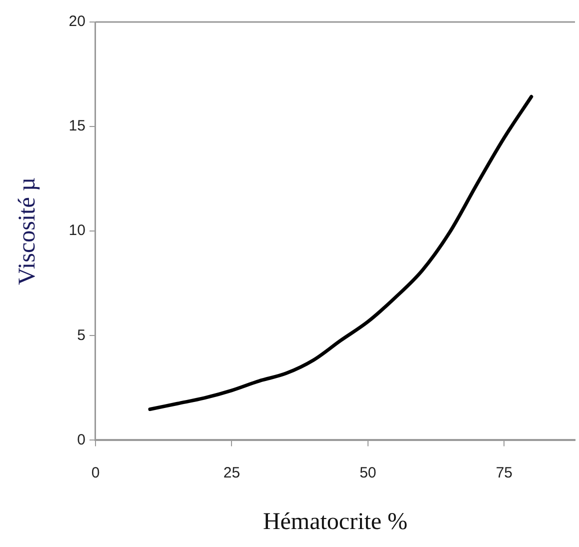 Image resolution: width=579 pixels, height=547 pixels. What do you see at coordinates (95, 473) in the screenshot?
I see `x-tick-label: 0` at bounding box center [95, 473].